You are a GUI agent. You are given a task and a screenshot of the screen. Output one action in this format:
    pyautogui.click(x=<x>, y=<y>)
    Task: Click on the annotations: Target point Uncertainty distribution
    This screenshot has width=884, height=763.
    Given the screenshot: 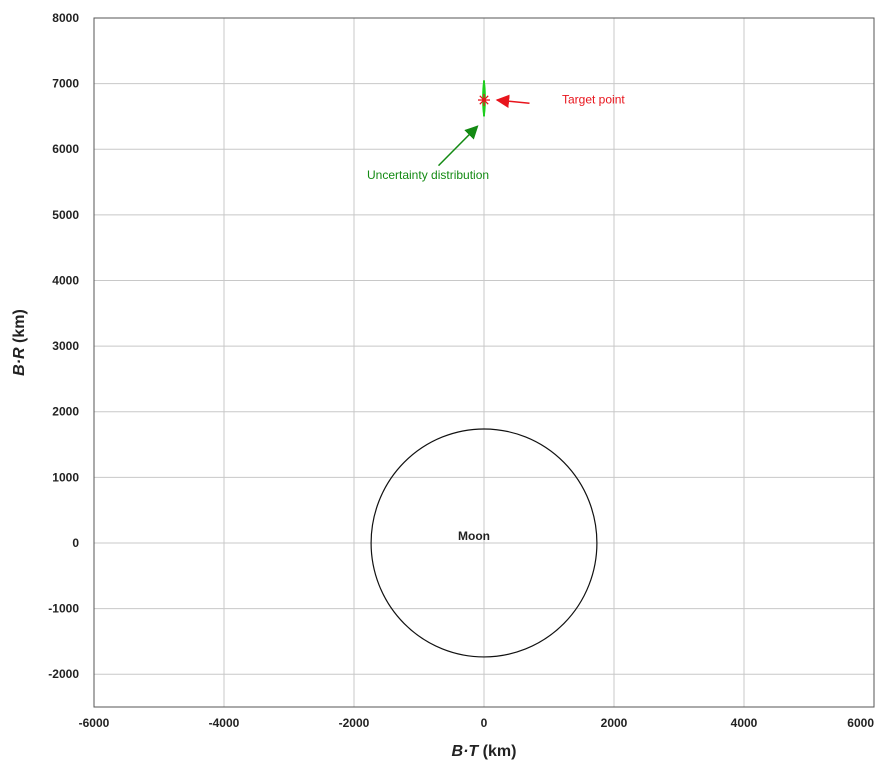 What is the action you would take?
    pyautogui.click(x=496, y=136)
    